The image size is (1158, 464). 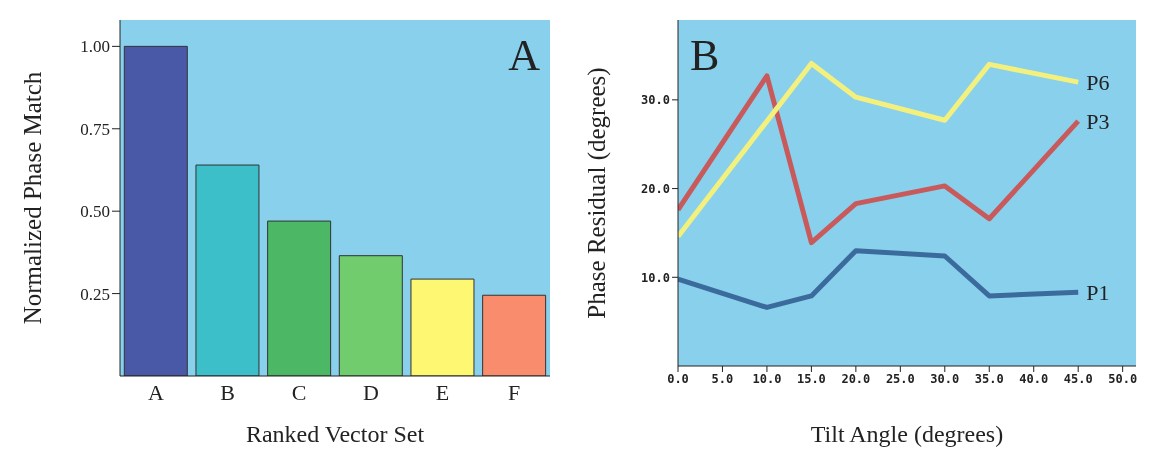 What do you see at coordinates (442, 392) in the screenshot?
I see `x-tick-label: E` at bounding box center [442, 392].